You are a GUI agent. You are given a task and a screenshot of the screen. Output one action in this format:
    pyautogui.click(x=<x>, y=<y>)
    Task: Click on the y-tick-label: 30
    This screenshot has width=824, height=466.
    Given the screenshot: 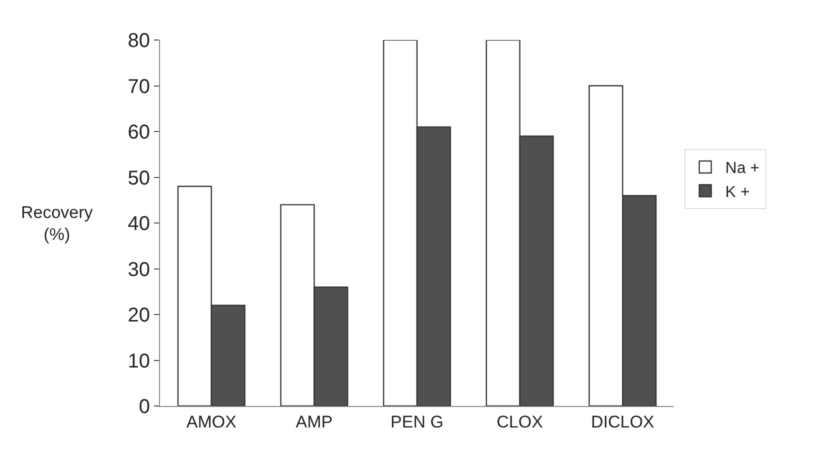 What is the action you would take?
    pyautogui.click(x=139, y=269)
    